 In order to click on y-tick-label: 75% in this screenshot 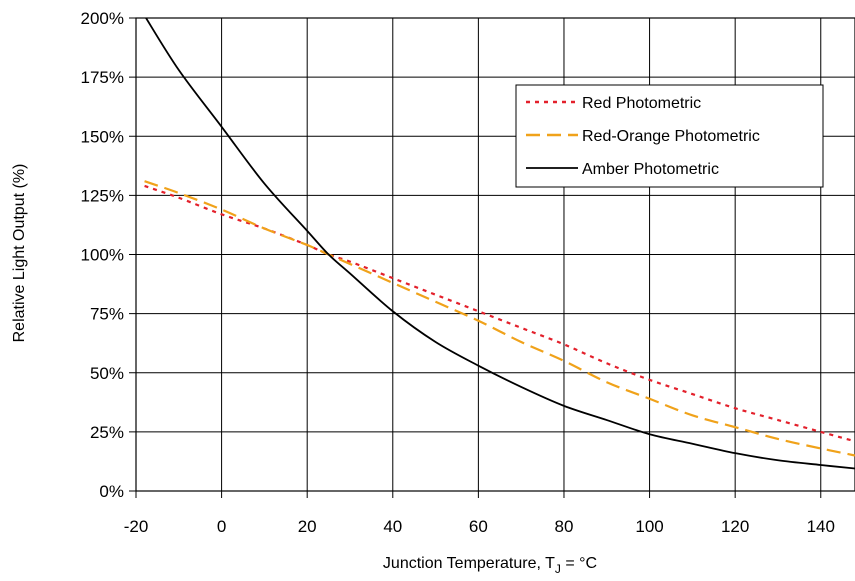, I will do `click(107, 314)`.